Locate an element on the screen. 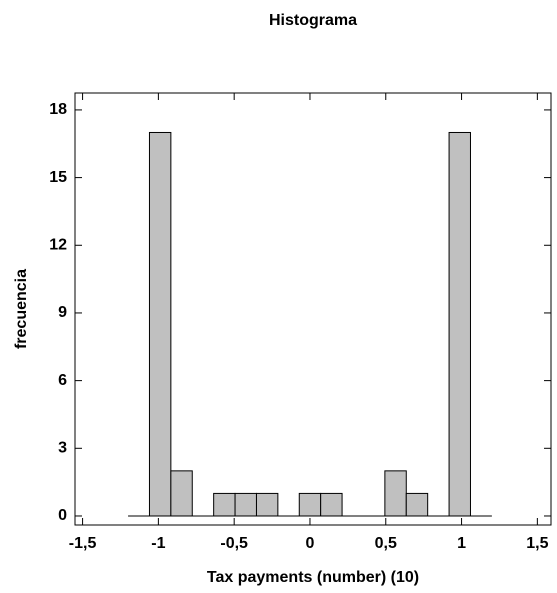 The height and width of the screenshot is (593, 557). x-tick-label: 0 is located at coordinates (310, 543).